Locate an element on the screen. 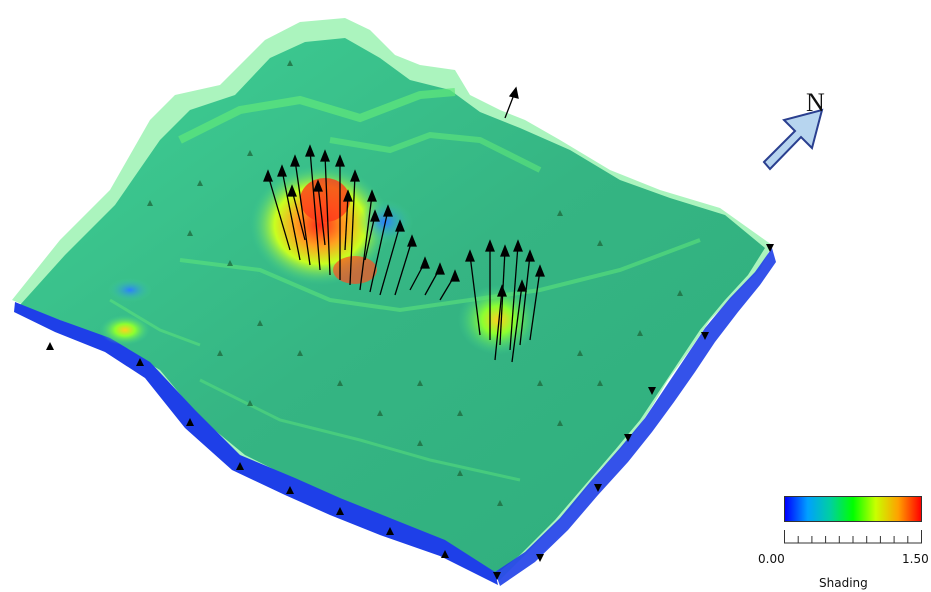 The height and width of the screenshot is (592, 931). legend-ticks is located at coordinates (853, 537).